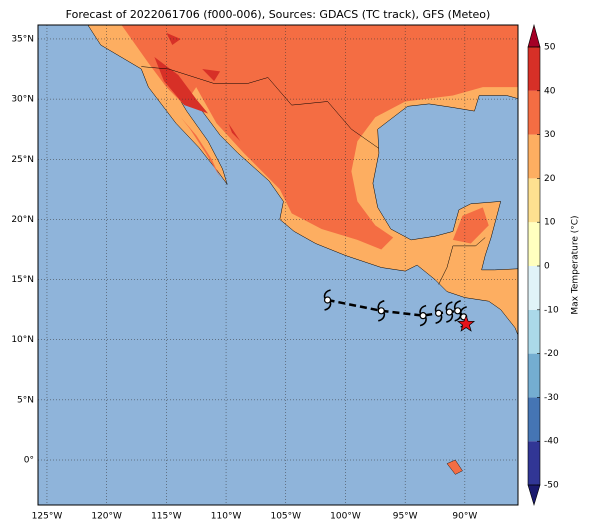 This screenshot has width=592, height=529. What do you see at coordinates (22, 340) in the screenshot?
I see `y-tick-label: 10°N` at bounding box center [22, 340].